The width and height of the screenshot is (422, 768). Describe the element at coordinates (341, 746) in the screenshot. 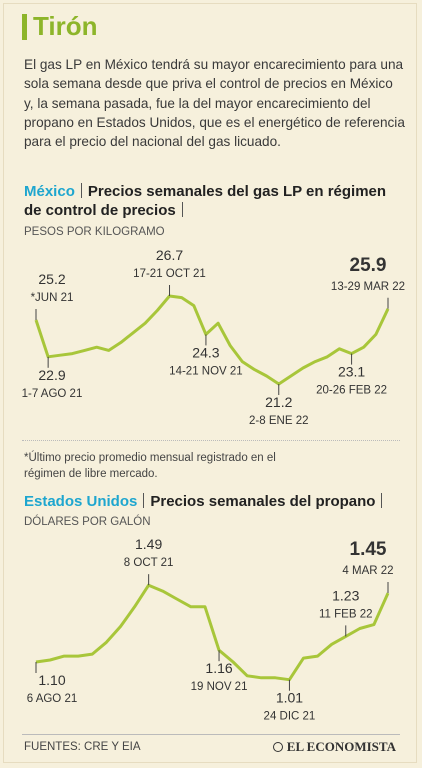

I see `logo-text: EL ECONOMISTA` at that location.